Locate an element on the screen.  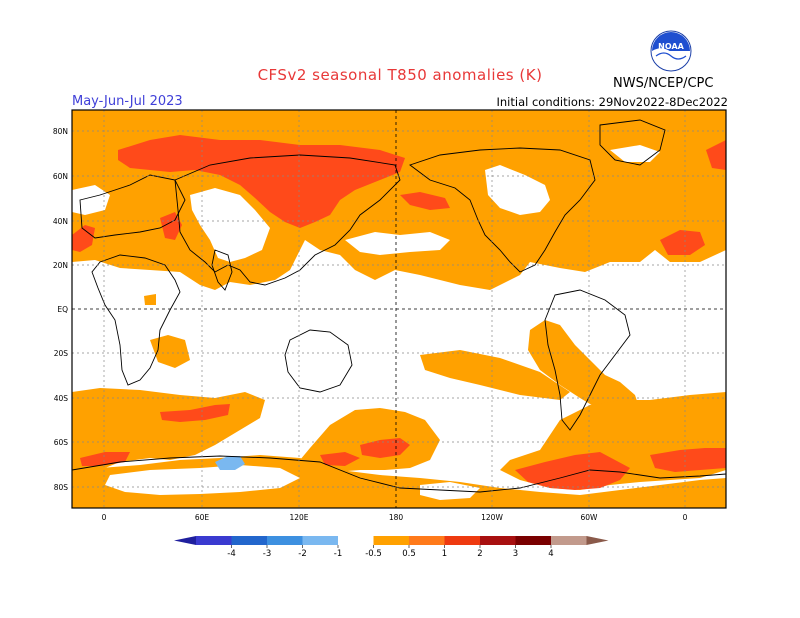
noaa-logo: NOAA is located at coordinates (671, 51).